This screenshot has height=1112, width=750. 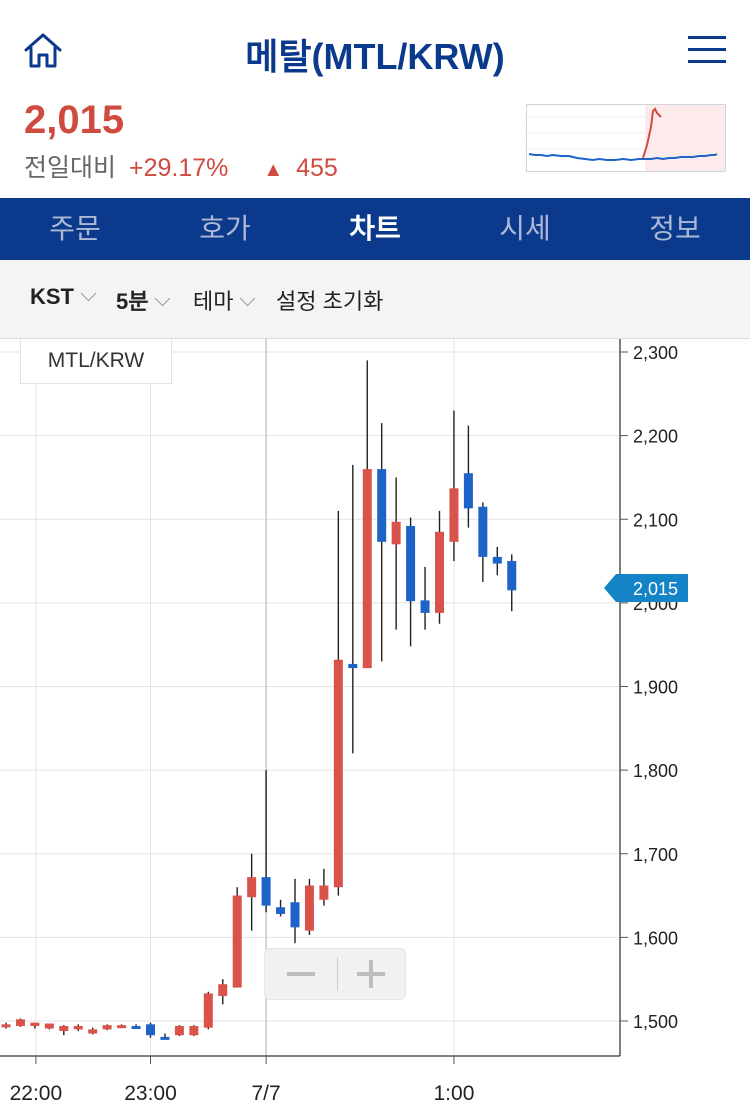 What do you see at coordinates (337, 974) in the screenshot?
I see `zoom-separator` at bounding box center [337, 974].